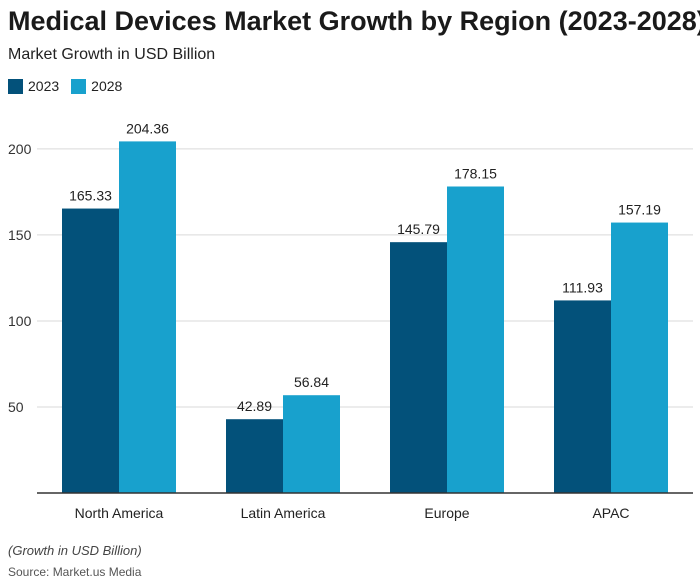 This screenshot has height=584, width=700. What do you see at coordinates (107, 86) in the screenshot?
I see `legend-label-2028: 2028` at bounding box center [107, 86].